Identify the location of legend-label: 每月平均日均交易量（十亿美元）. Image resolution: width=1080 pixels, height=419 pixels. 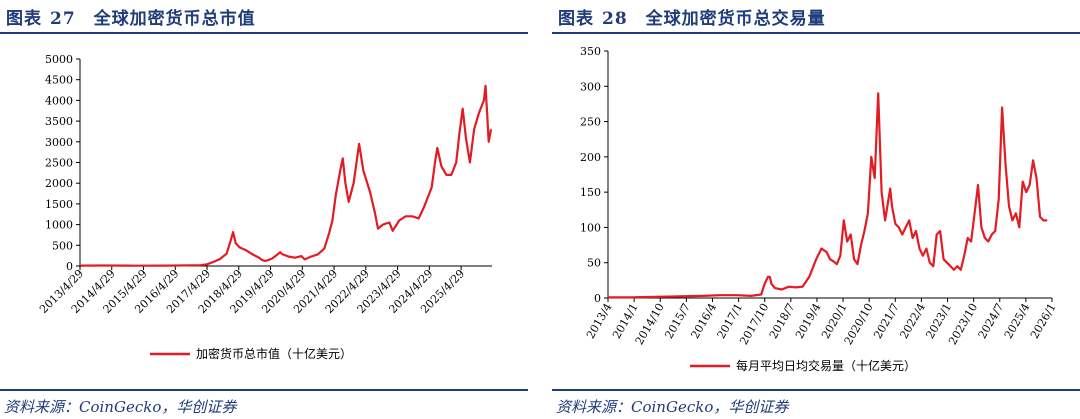
(826, 365).